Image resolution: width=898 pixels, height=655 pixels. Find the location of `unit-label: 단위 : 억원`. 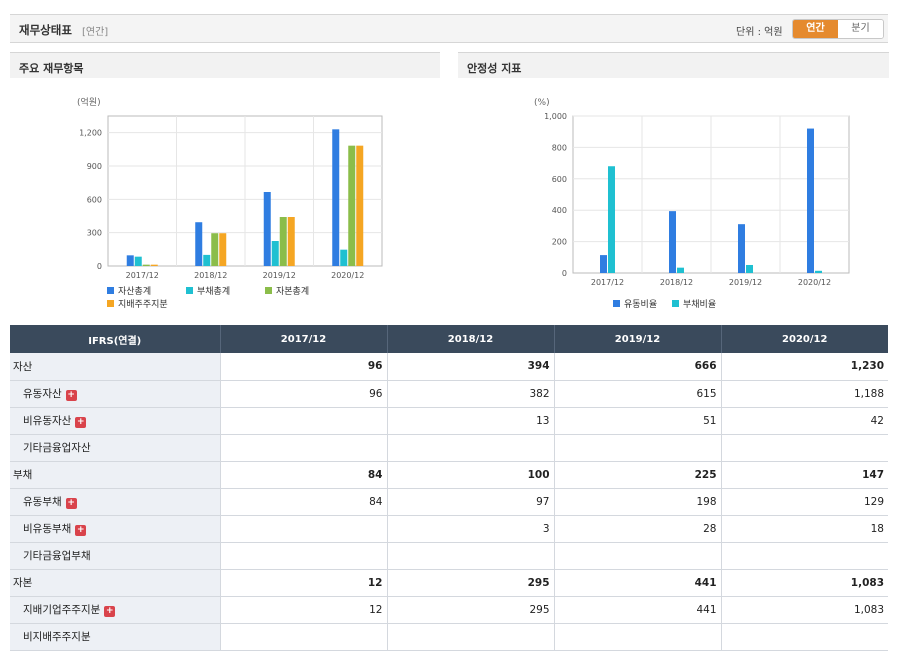

unit-label: 단위 : 억원 is located at coordinates (759, 32).